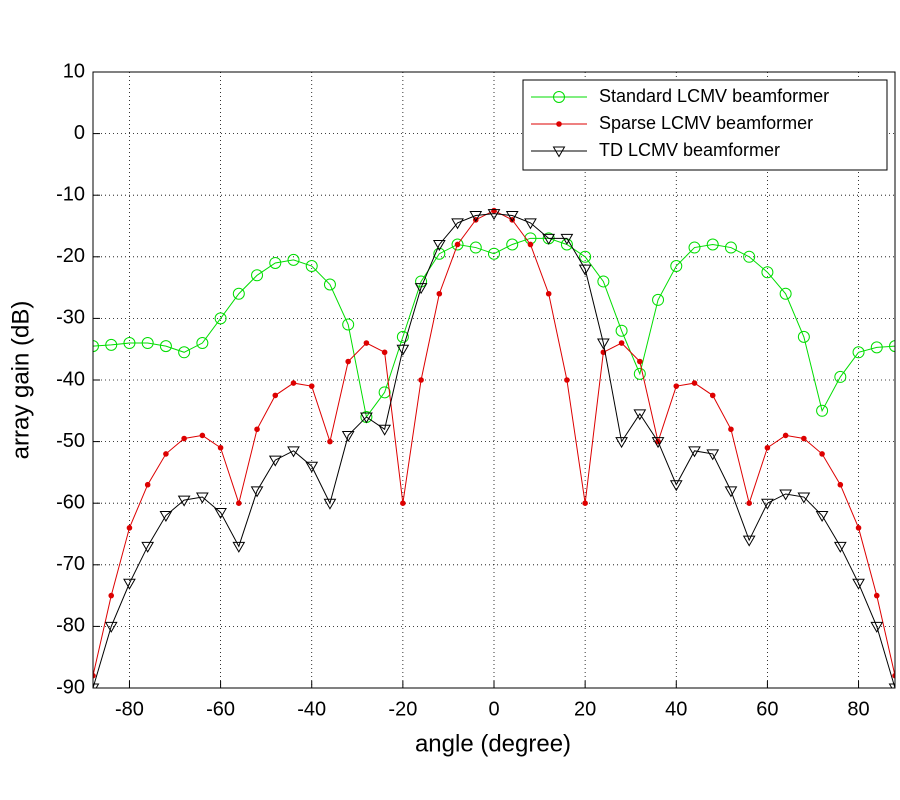 This screenshot has width=900, height=800. I want to click on x-tick-label: -80, so click(129, 709).